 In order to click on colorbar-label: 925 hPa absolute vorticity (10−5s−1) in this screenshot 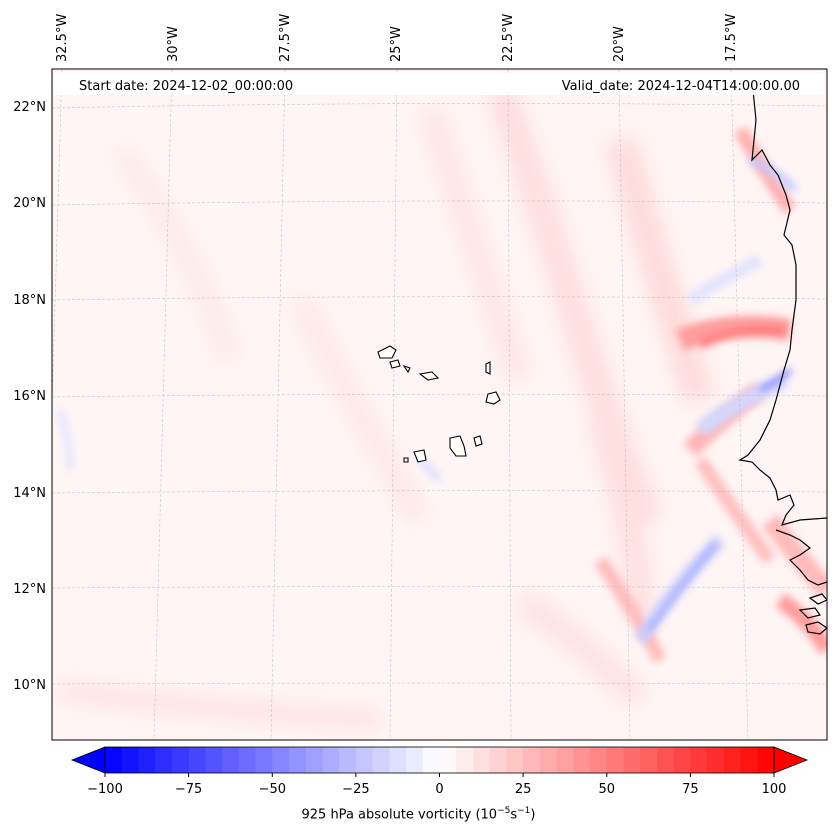, I will do `click(418, 814)`.